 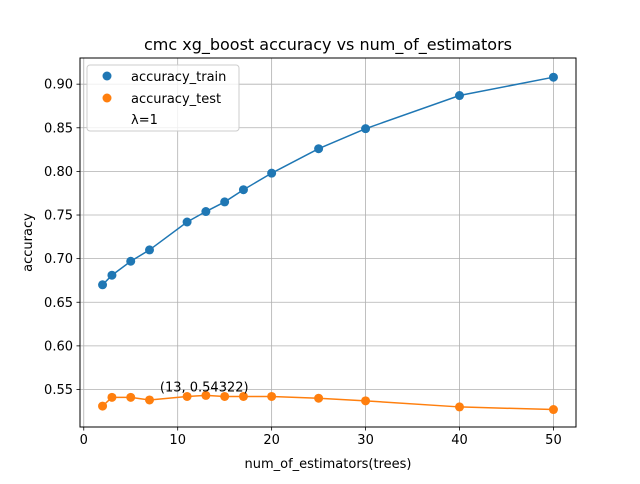 I want to click on legend-marker-train, so click(x=107, y=76).